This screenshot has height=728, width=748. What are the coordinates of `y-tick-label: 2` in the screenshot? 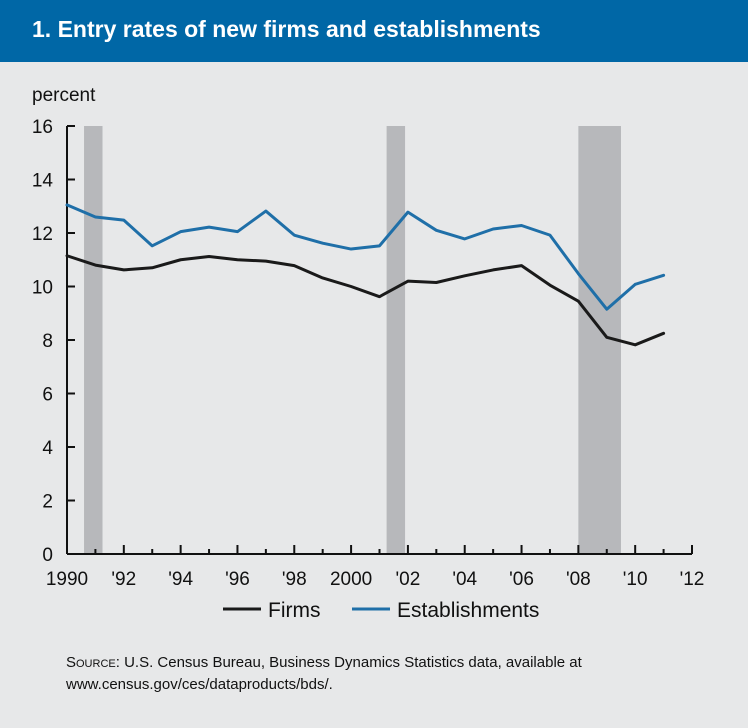 It's located at (47, 502).